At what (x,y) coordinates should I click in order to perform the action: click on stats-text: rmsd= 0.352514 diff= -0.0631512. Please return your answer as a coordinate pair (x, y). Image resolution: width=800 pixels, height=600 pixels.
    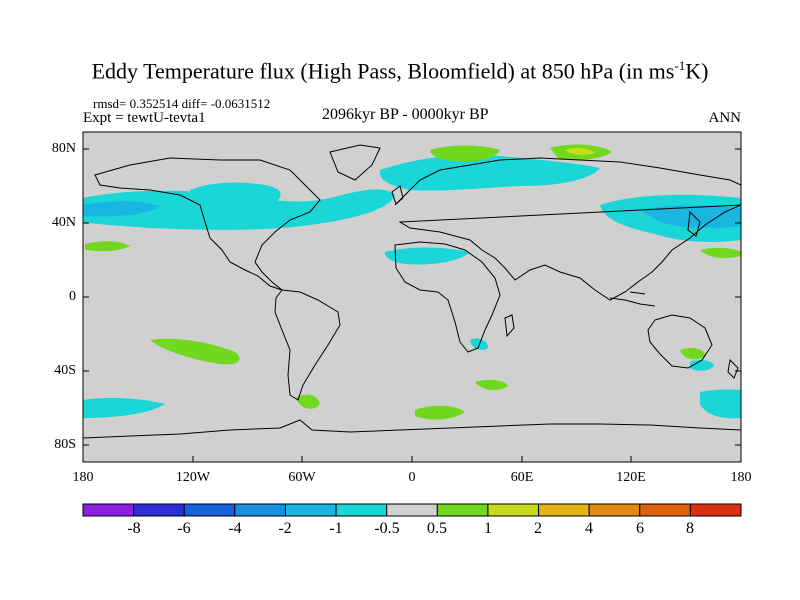
    Looking at the image, I should click on (182, 103).